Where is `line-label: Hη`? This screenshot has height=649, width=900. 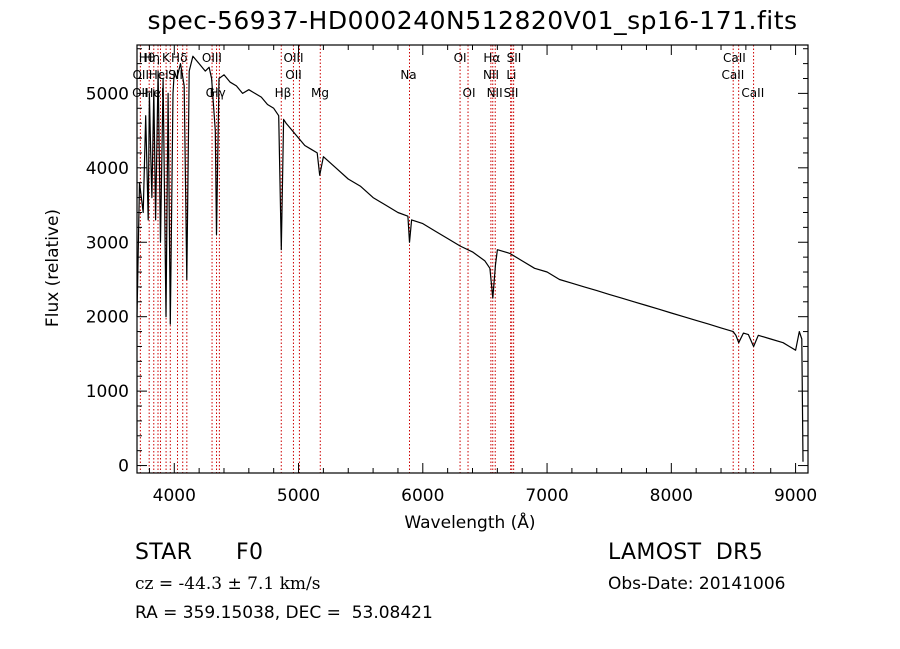 line-label: Hη is located at coordinates (151, 58).